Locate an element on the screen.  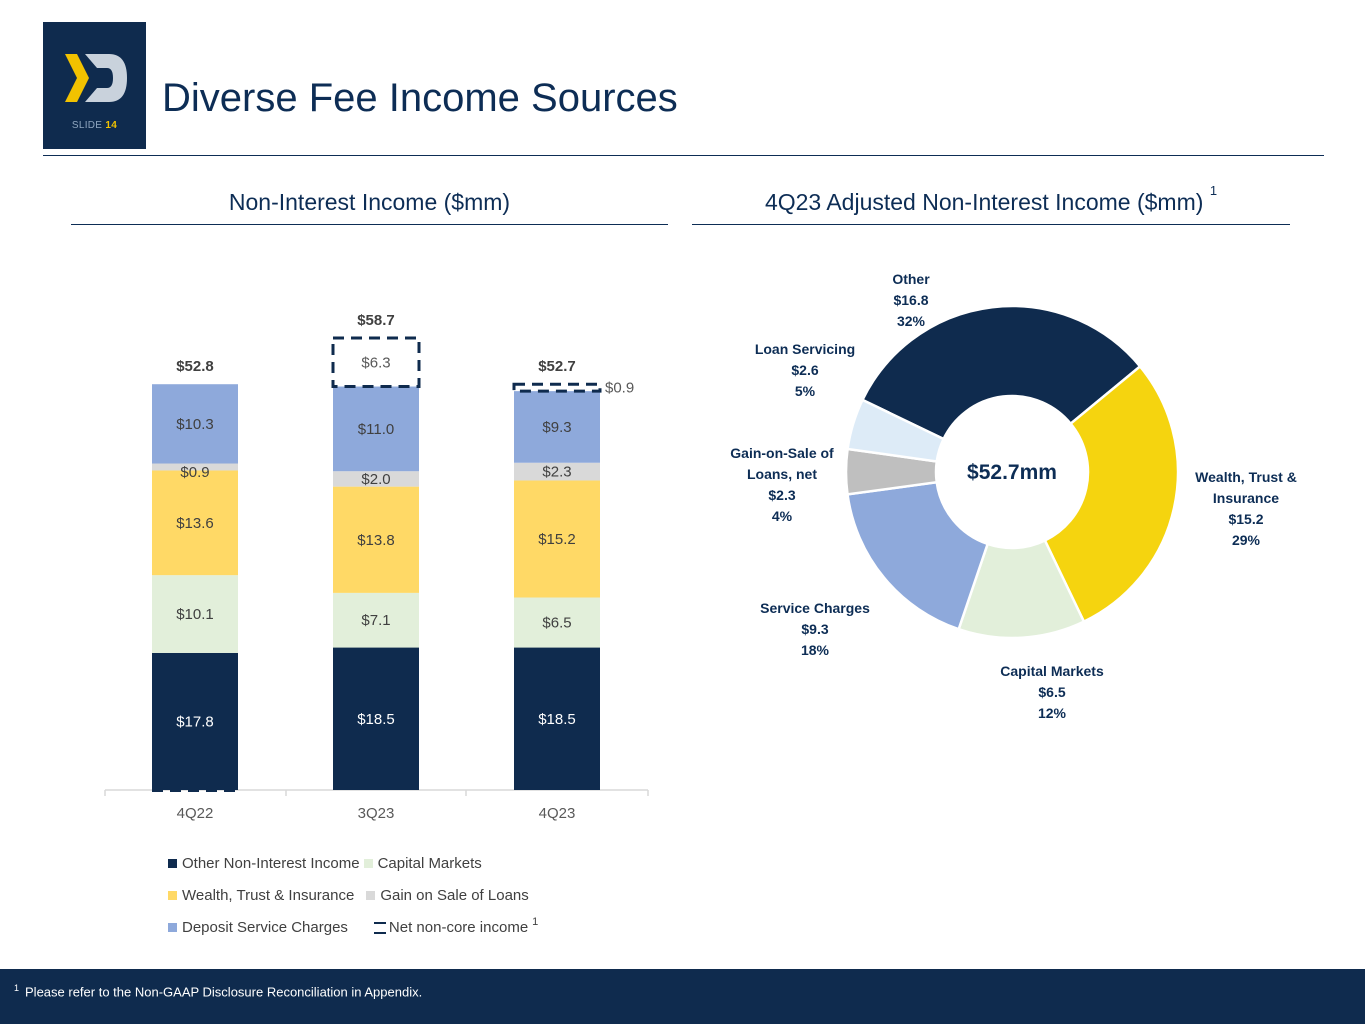
bar-total-4q22: $52.8 is located at coordinates (195, 366).